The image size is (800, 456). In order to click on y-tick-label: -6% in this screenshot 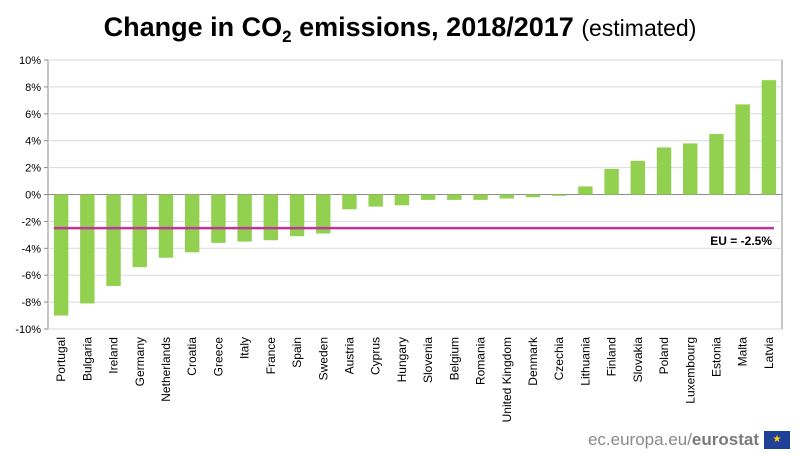, I will do `click(31, 276)`.